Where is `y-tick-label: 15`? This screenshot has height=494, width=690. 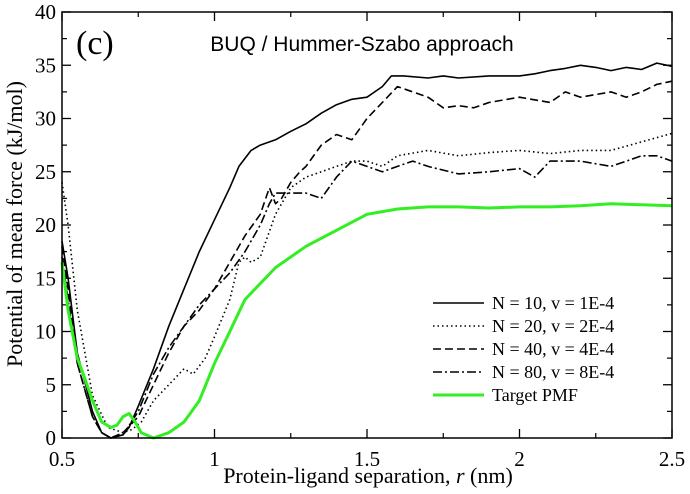
y-tick-label: 15 is located at coordinates (45, 278).